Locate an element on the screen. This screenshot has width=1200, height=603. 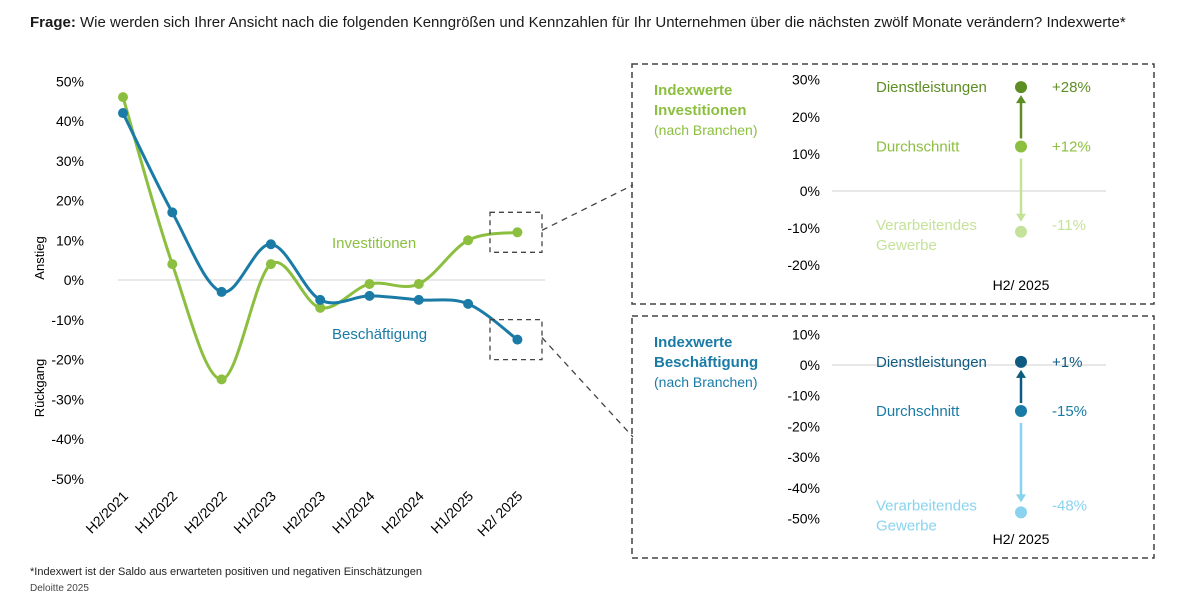
value-durchschnitt: +12% is located at coordinates (1071, 146).